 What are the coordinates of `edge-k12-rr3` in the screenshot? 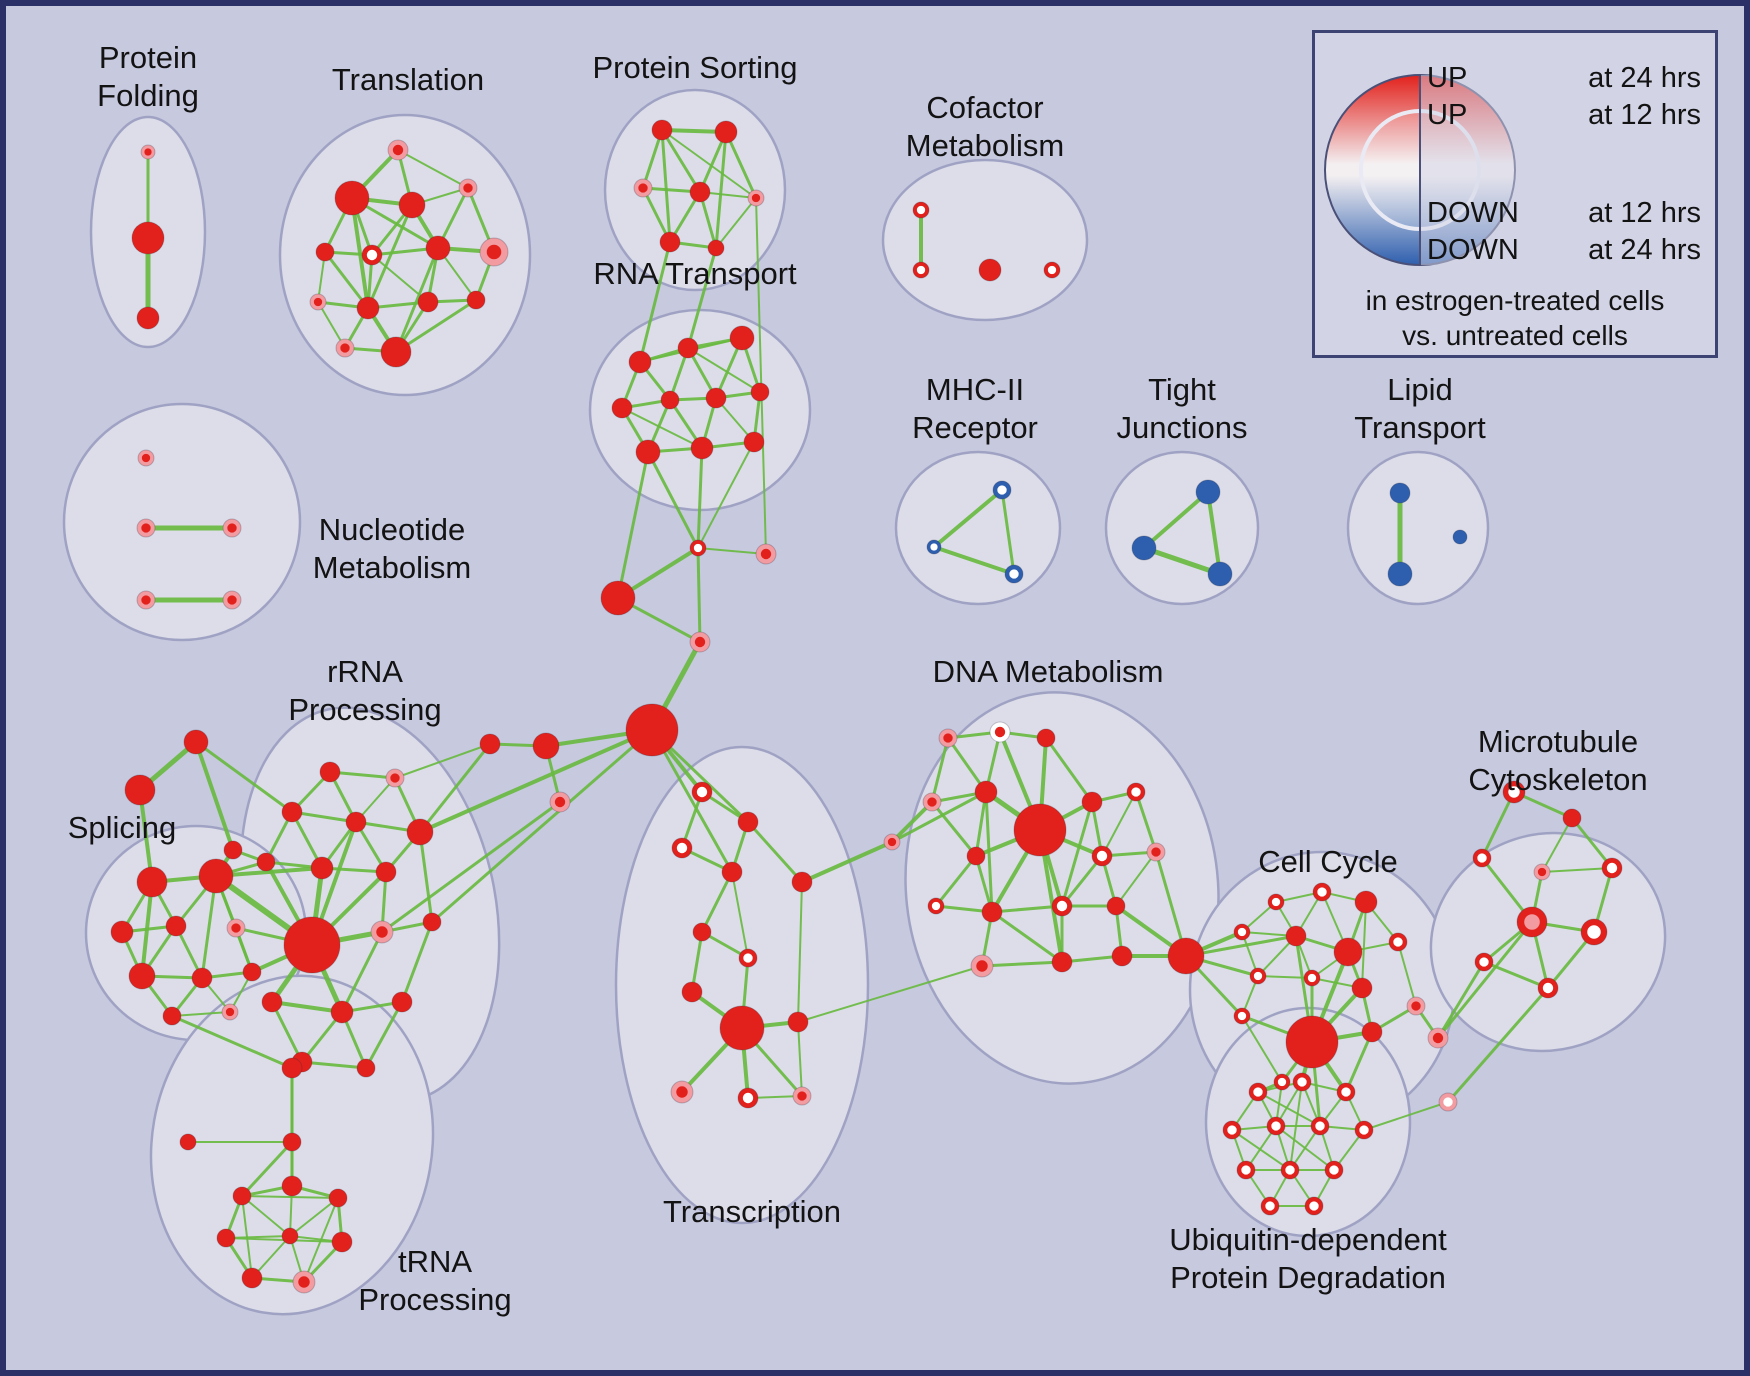 It's located at (244, 777).